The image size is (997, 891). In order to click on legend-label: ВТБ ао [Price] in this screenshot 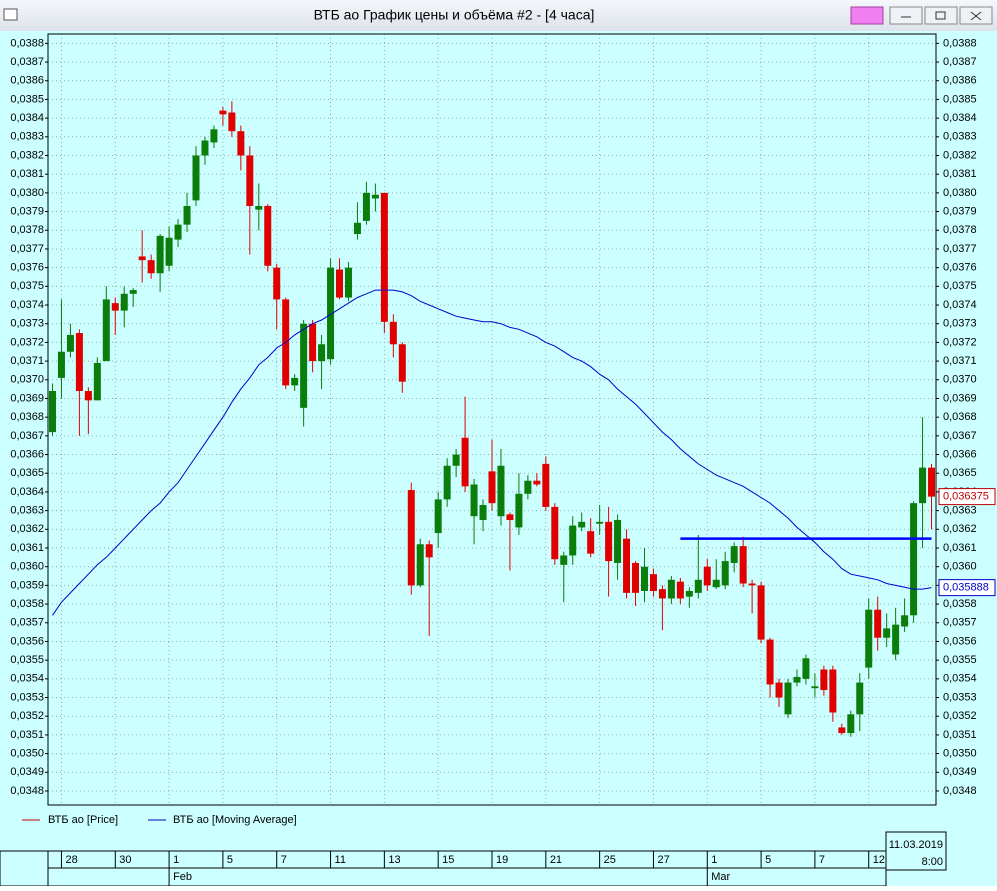, I will do `click(83, 820)`.